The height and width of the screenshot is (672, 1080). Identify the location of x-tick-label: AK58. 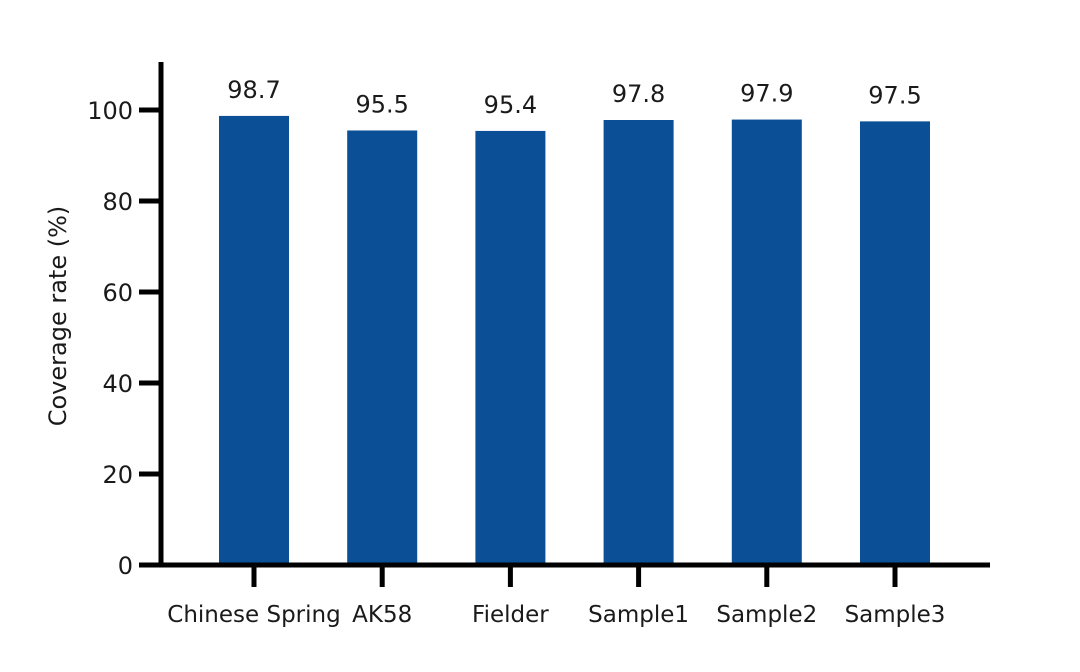
(382, 615).